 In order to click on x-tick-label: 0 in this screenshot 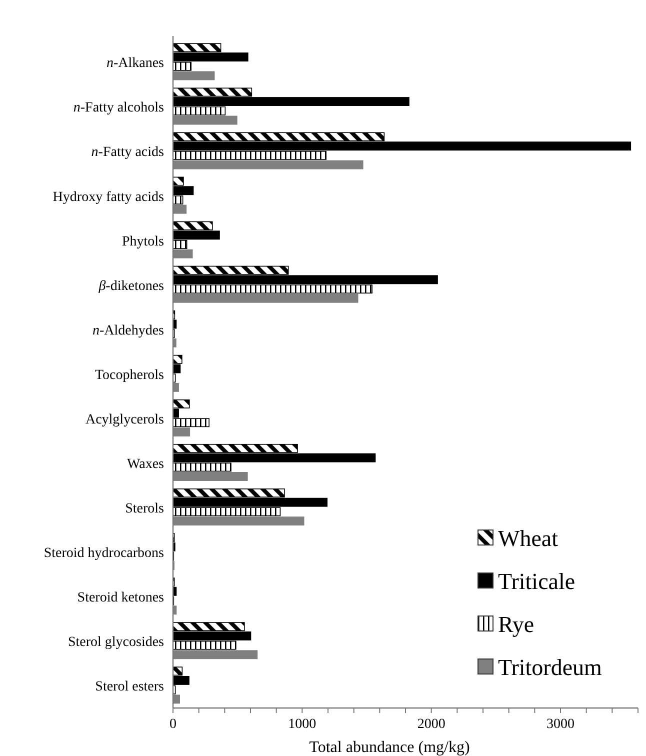, I will do `click(173, 724)`.